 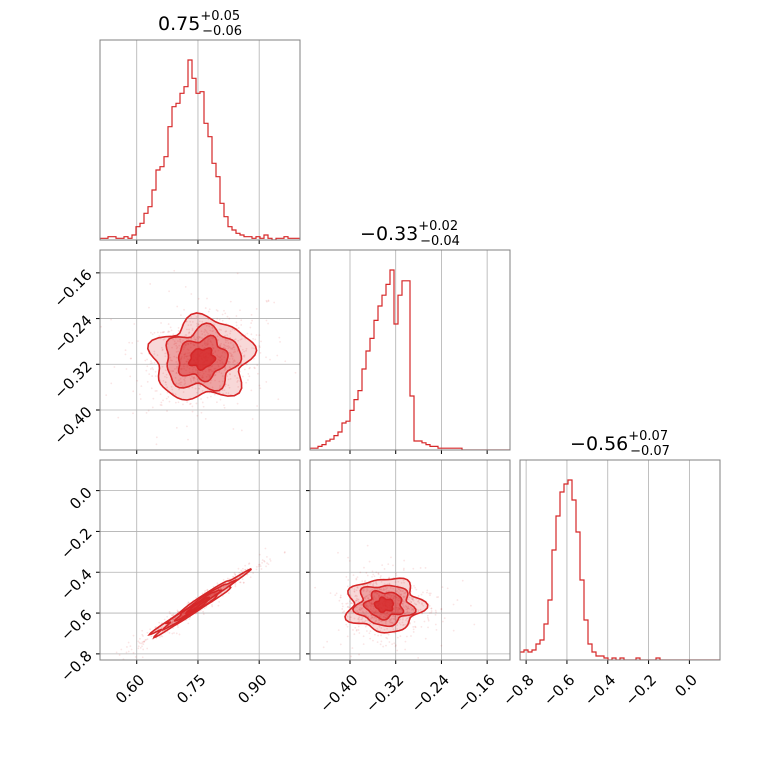 I want to click on tick-label-y: −0.2, so click(x=76, y=543).